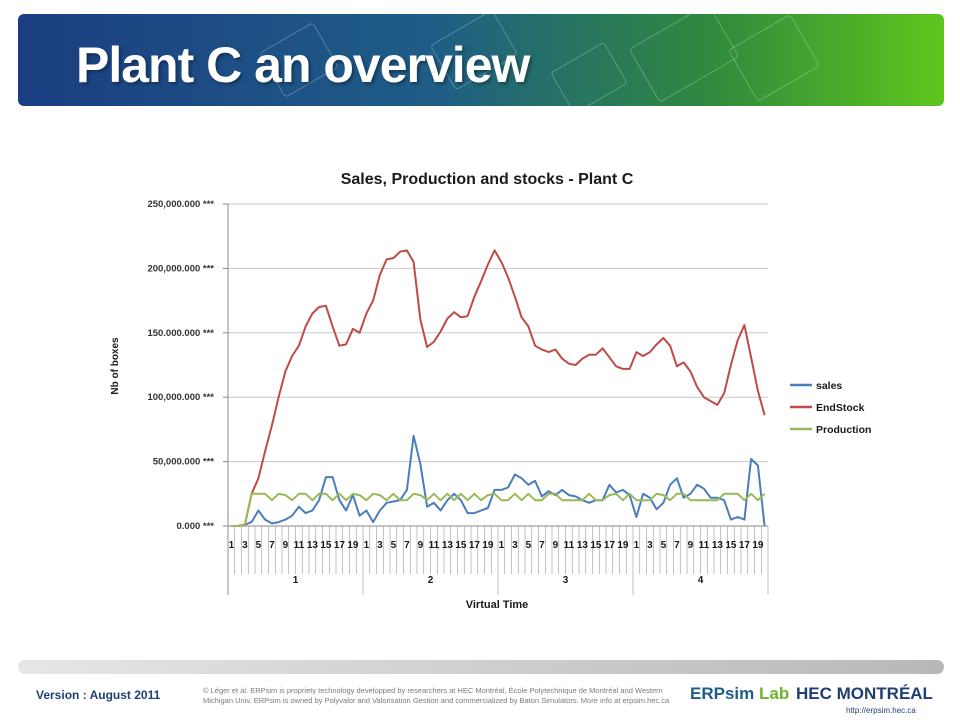 This screenshot has width=960, height=720. I want to click on legend: sales EndStock Production, so click(830, 408).